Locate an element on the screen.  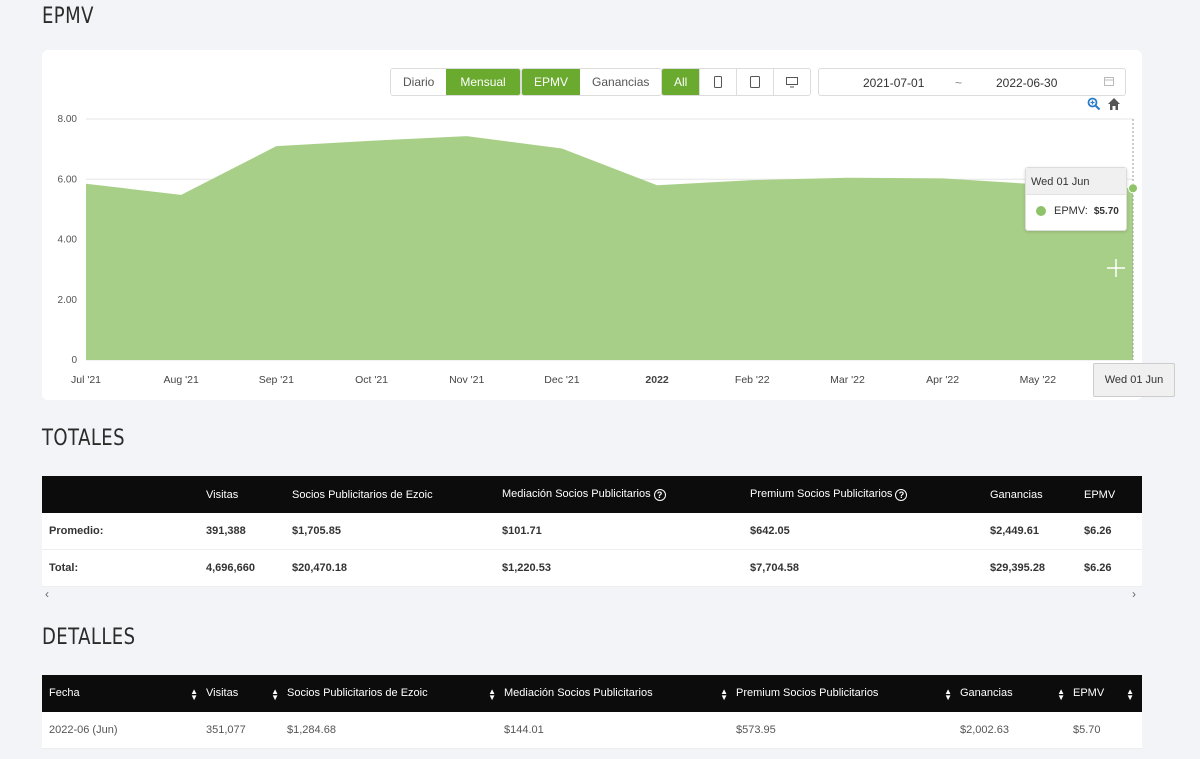
device-all-button: All is located at coordinates (681, 82).